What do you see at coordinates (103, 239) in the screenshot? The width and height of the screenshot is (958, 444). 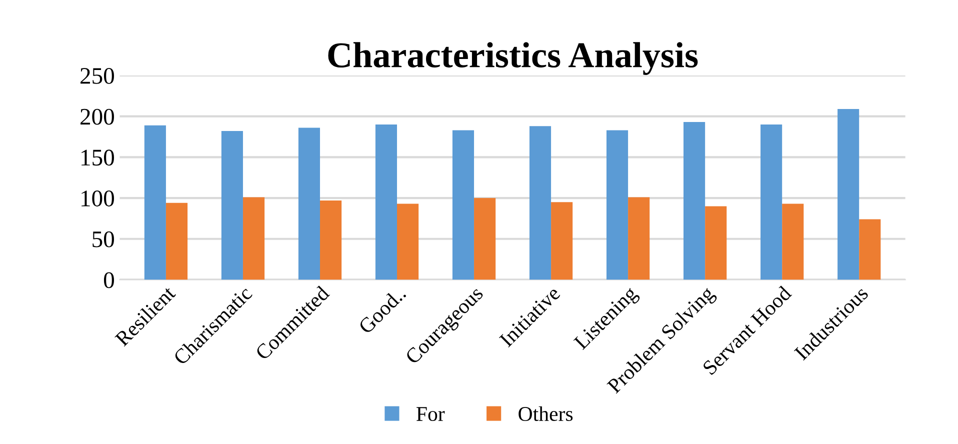 I see `y-tick-label: 50` at bounding box center [103, 239].